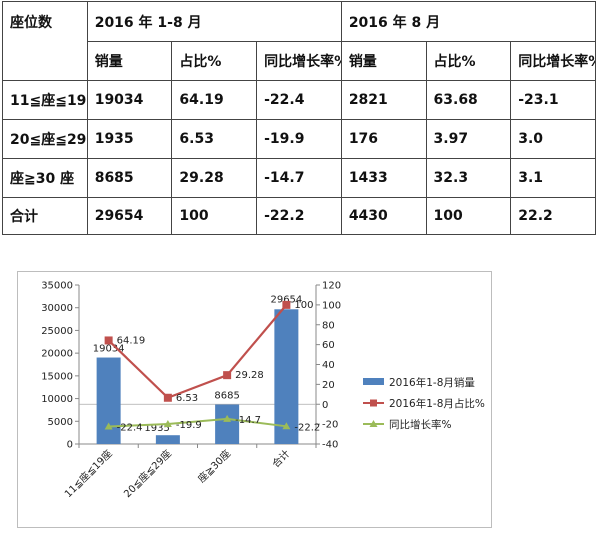 This screenshot has height=535, width=600. Describe the element at coordinates (325, 405) in the screenshot. I see `right-axis-tick-label: 0` at that location.